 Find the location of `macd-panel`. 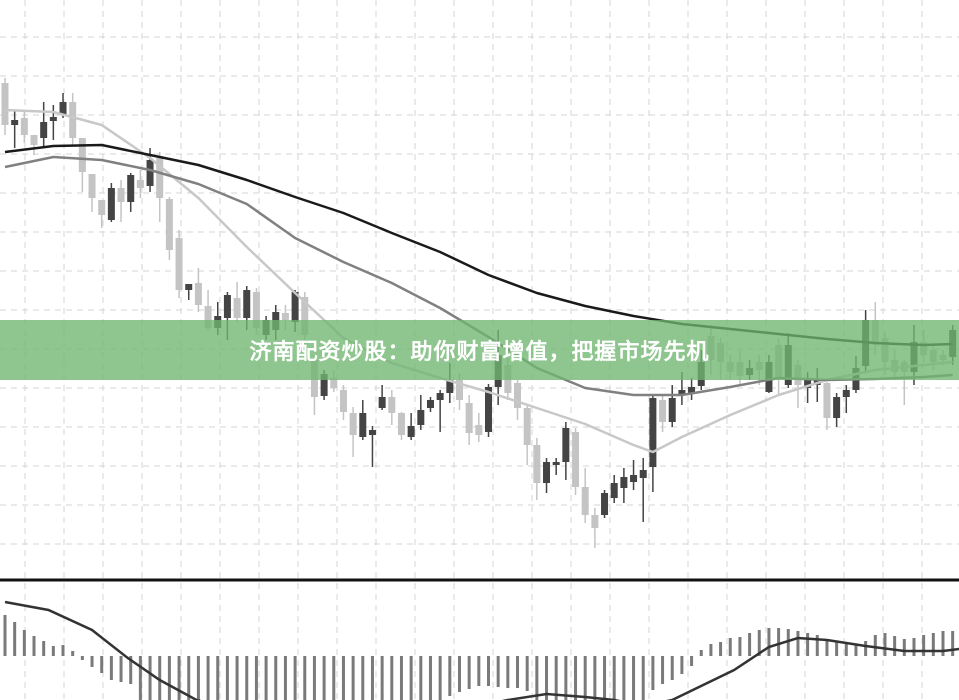

macd-panel is located at coordinates (481, 650).